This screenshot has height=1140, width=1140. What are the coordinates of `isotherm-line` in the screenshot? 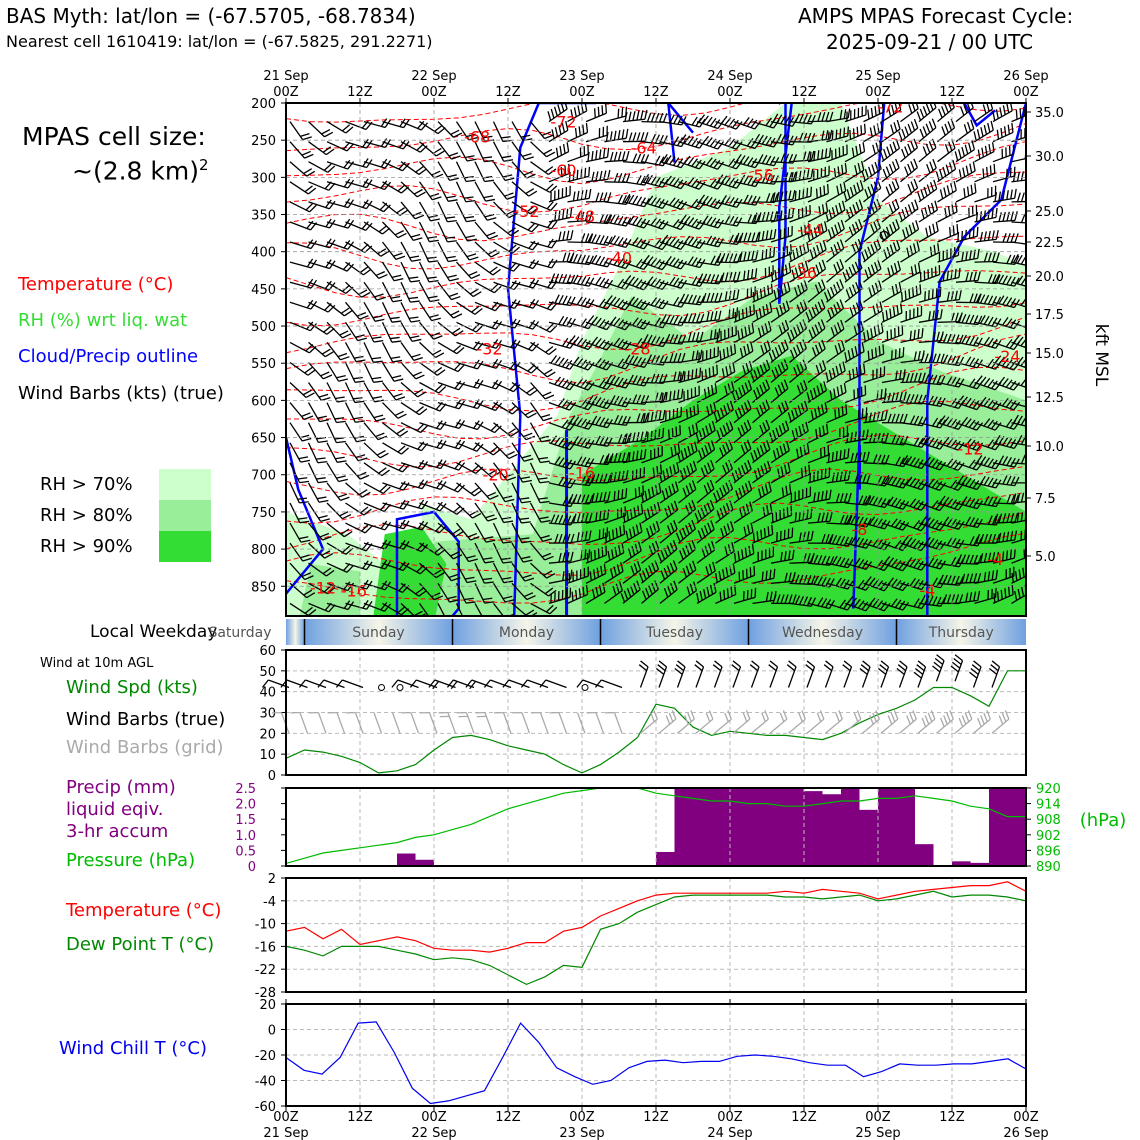 It's located at (656, 328).